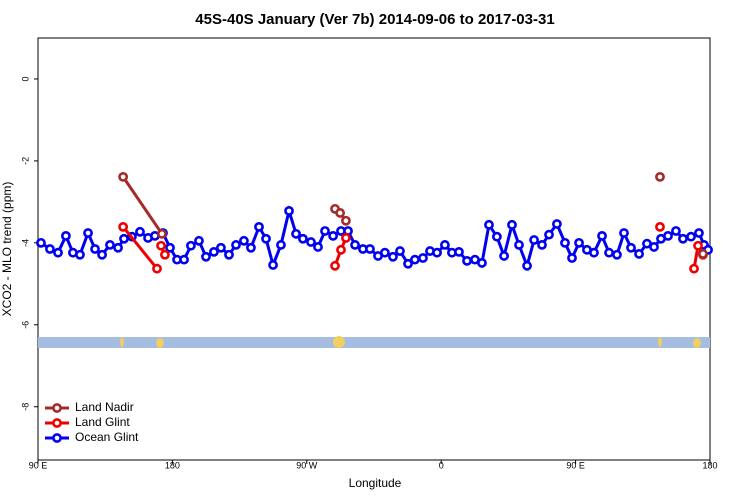 The width and height of the screenshot is (750, 500). What do you see at coordinates (375, 483) in the screenshot?
I see `x-axis-label: Longitude` at bounding box center [375, 483].